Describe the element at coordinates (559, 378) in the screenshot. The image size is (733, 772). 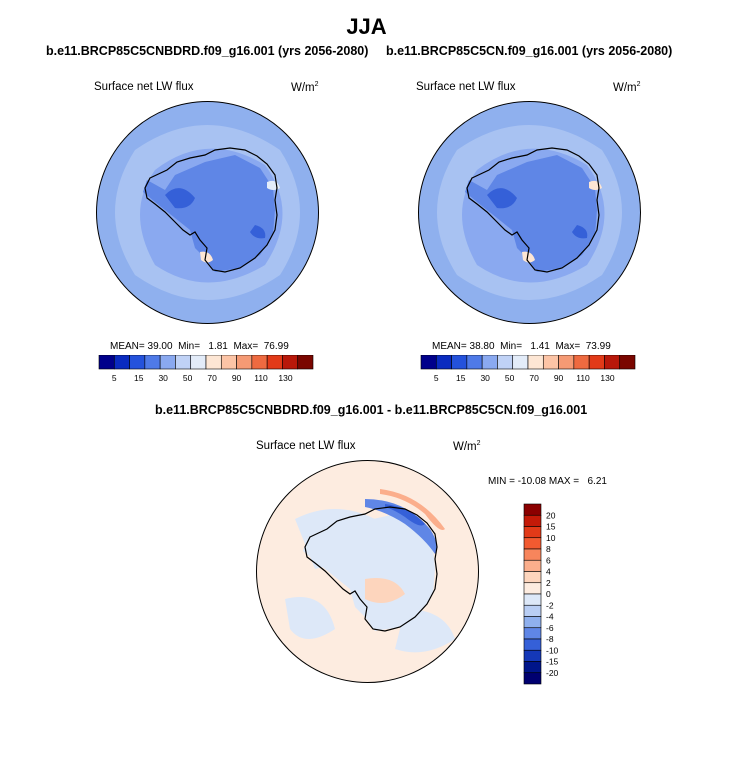
I see `colorbar-tick-label: 90` at that location.